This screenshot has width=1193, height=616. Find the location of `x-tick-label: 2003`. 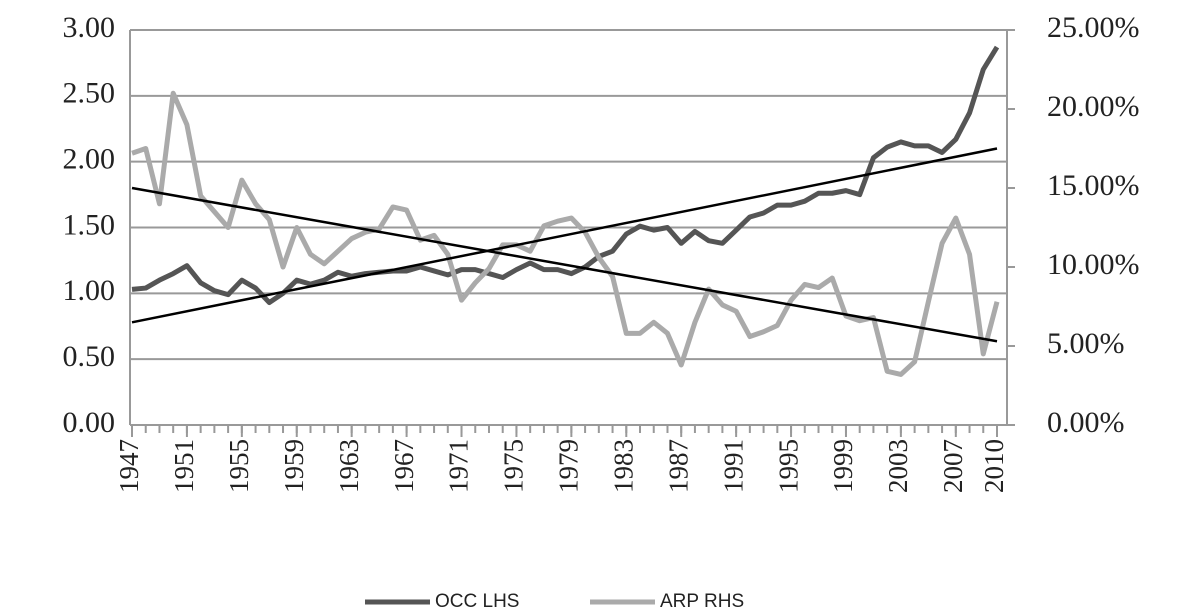

x-tick-label: 2003 is located at coordinates (898, 466).